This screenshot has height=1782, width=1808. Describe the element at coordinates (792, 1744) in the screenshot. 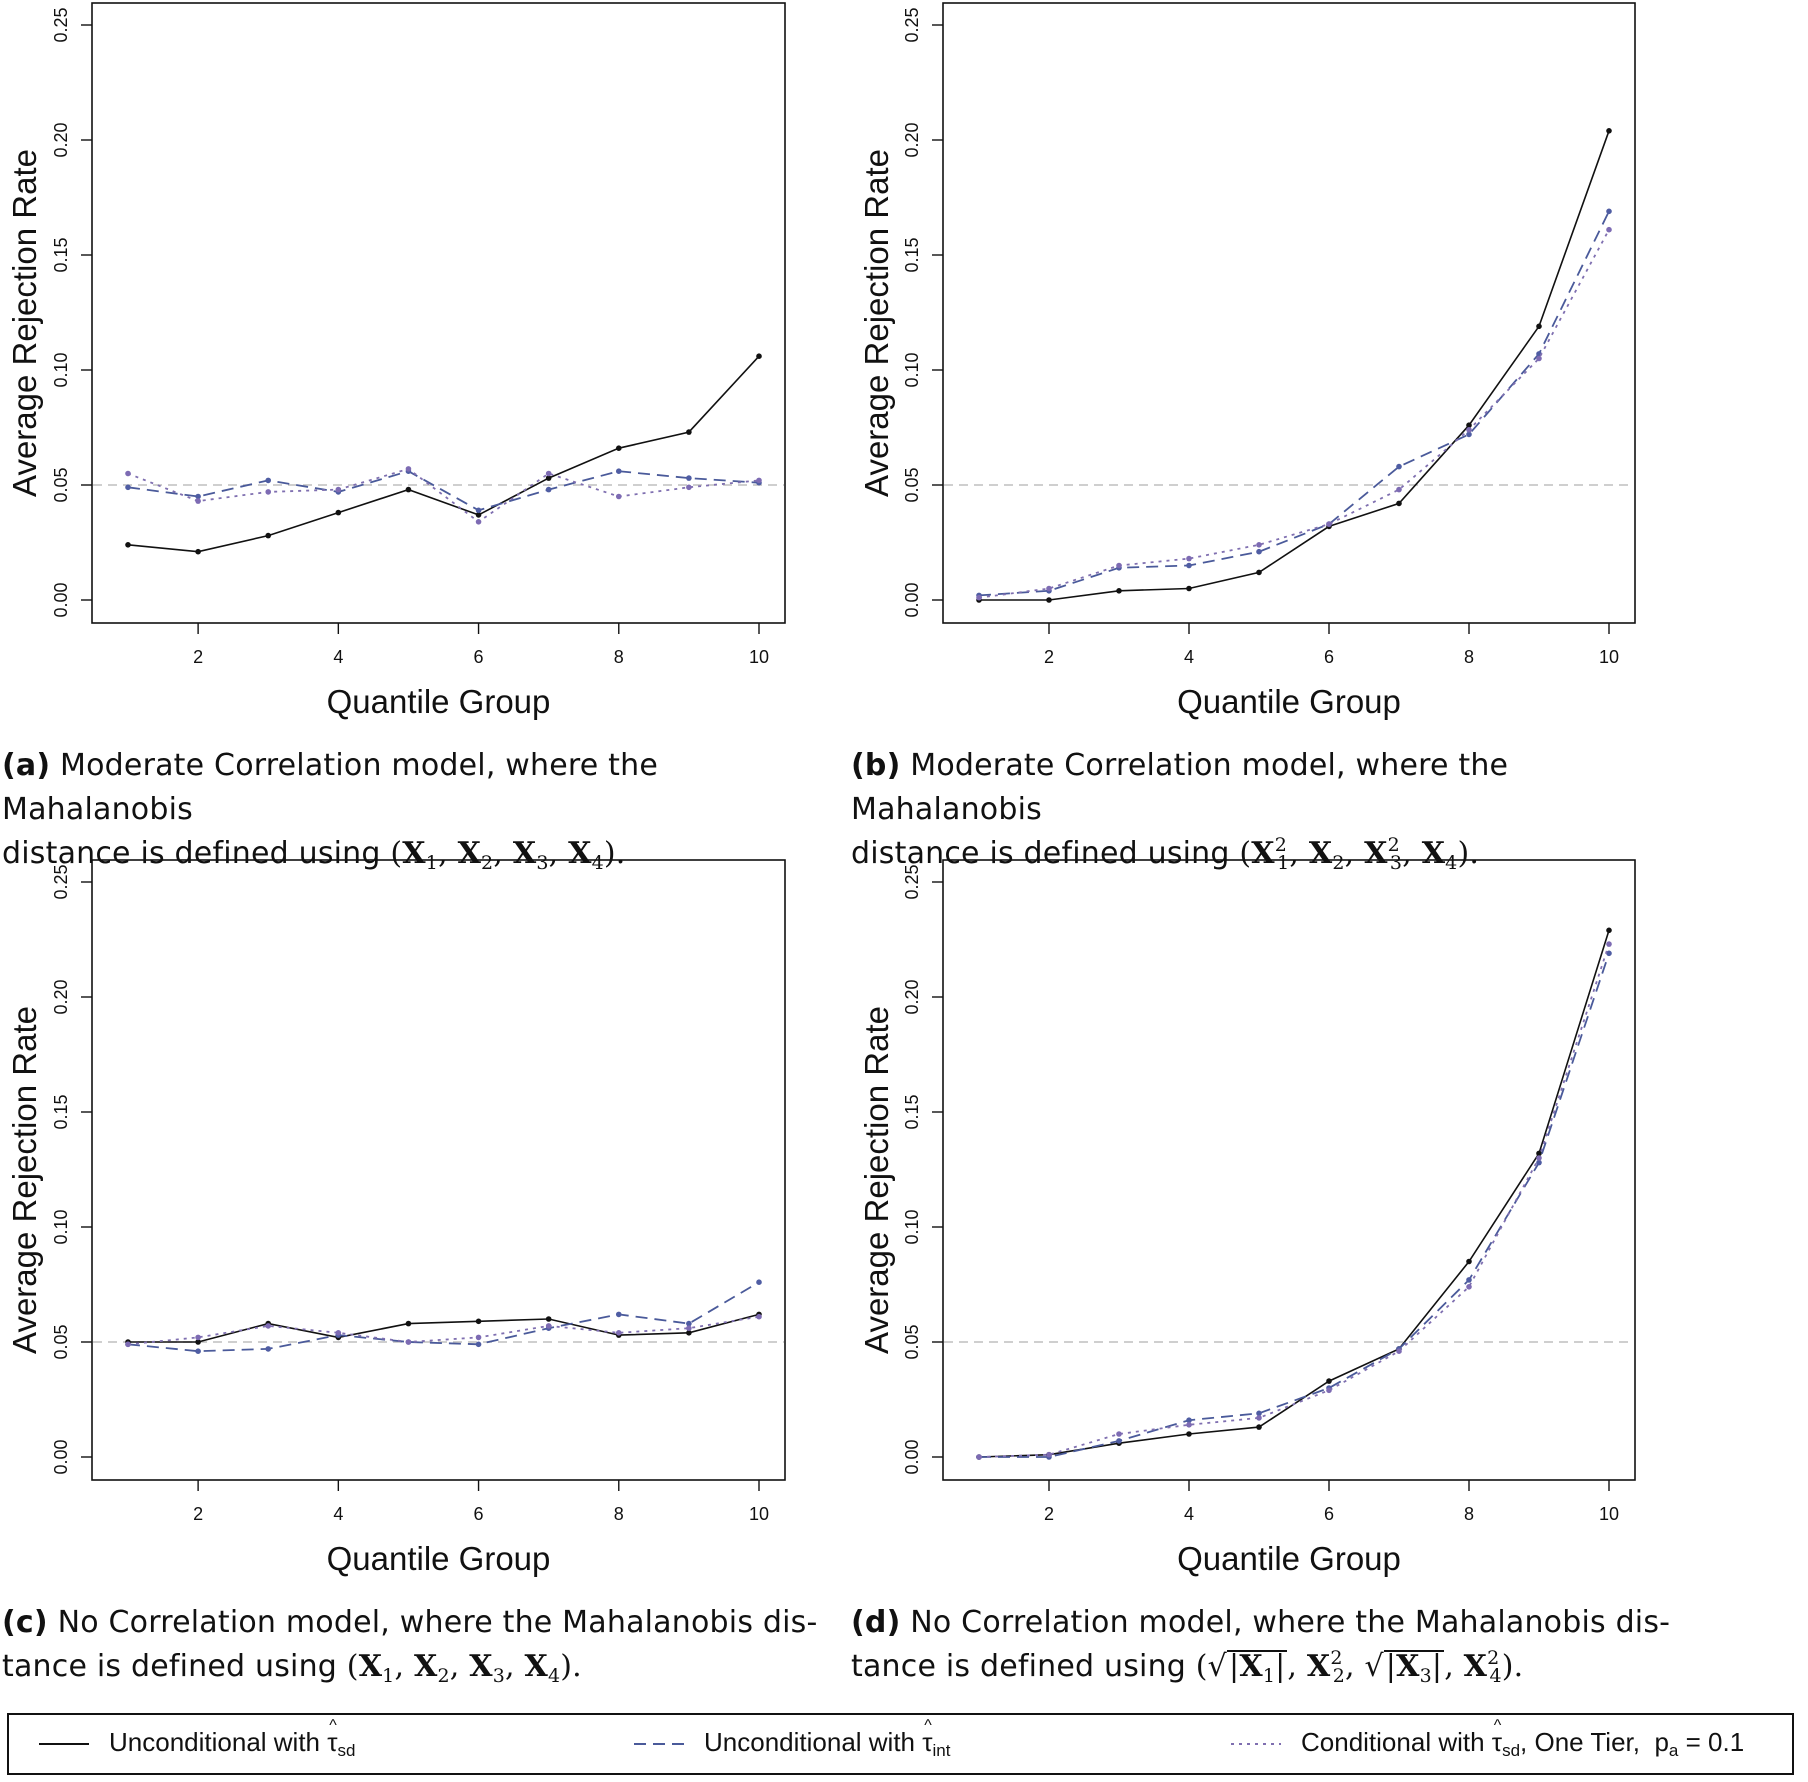

I see `legend-item-unconditional-int: Unconditional with τint` at that location.